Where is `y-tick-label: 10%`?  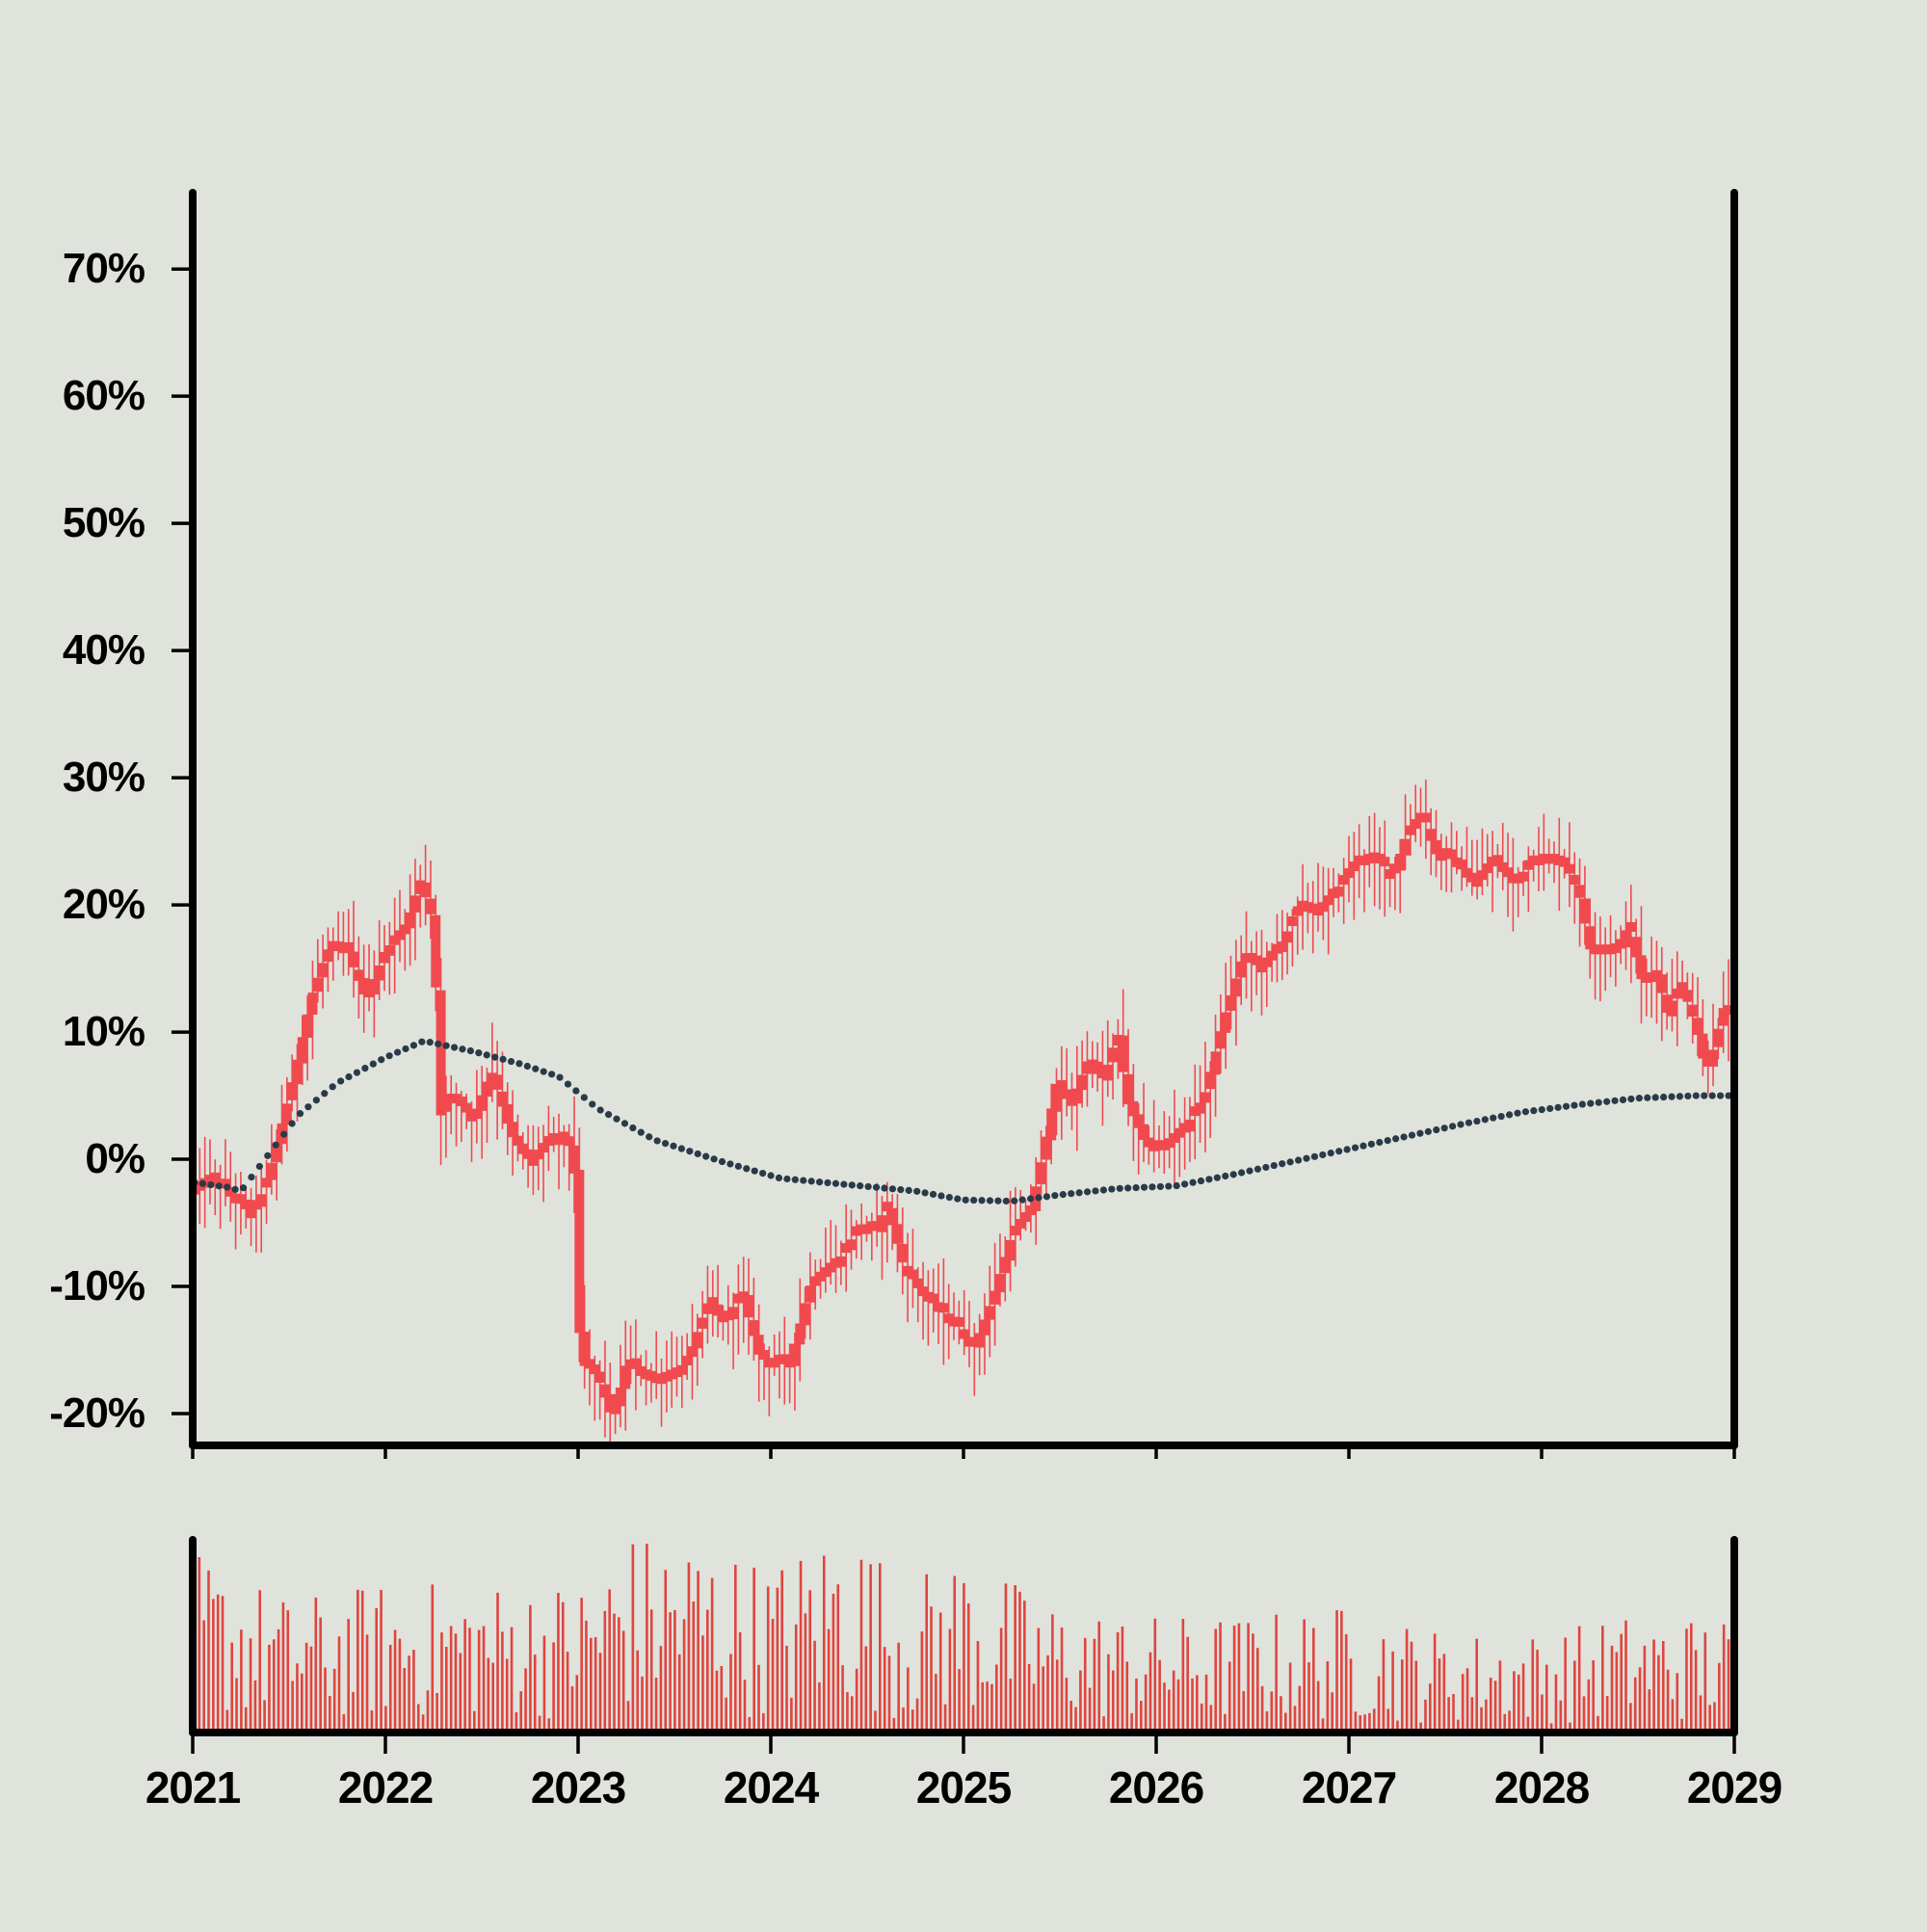 y-tick-label: 10% is located at coordinates (104, 1031).